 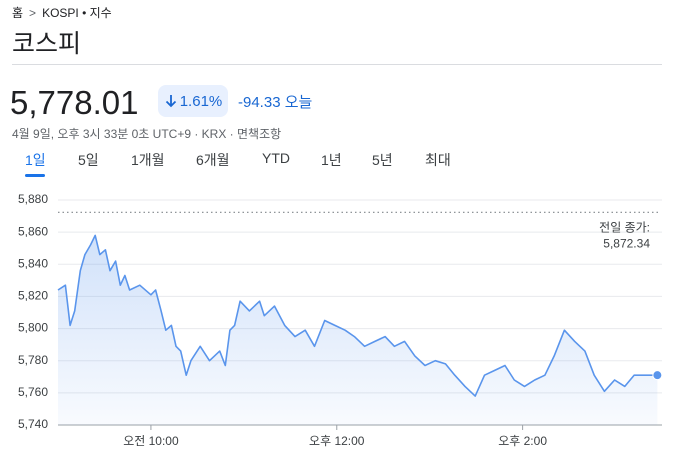 I want to click on tab: 1년, so click(x=331, y=160).